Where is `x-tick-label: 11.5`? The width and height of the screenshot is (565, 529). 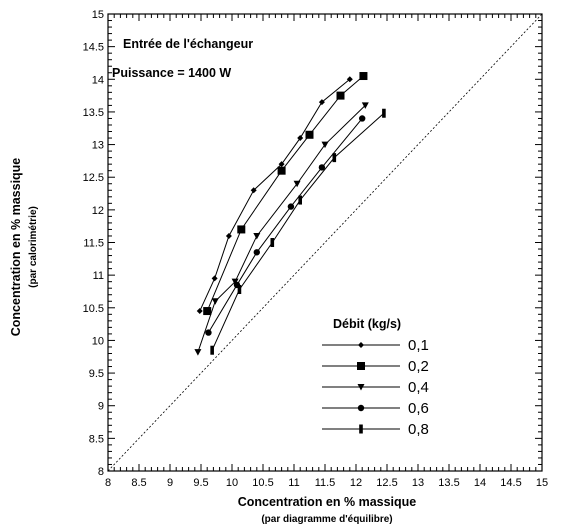 x-tick-label: 11.5 is located at coordinates (325, 483).